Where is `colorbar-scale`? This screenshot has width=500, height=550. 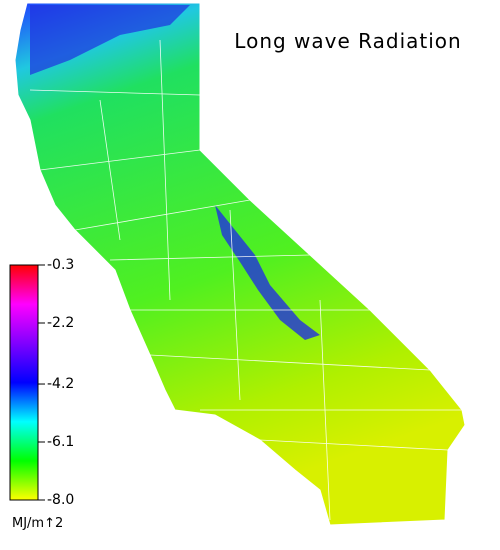 colorbar-scale is located at coordinates (24, 382).